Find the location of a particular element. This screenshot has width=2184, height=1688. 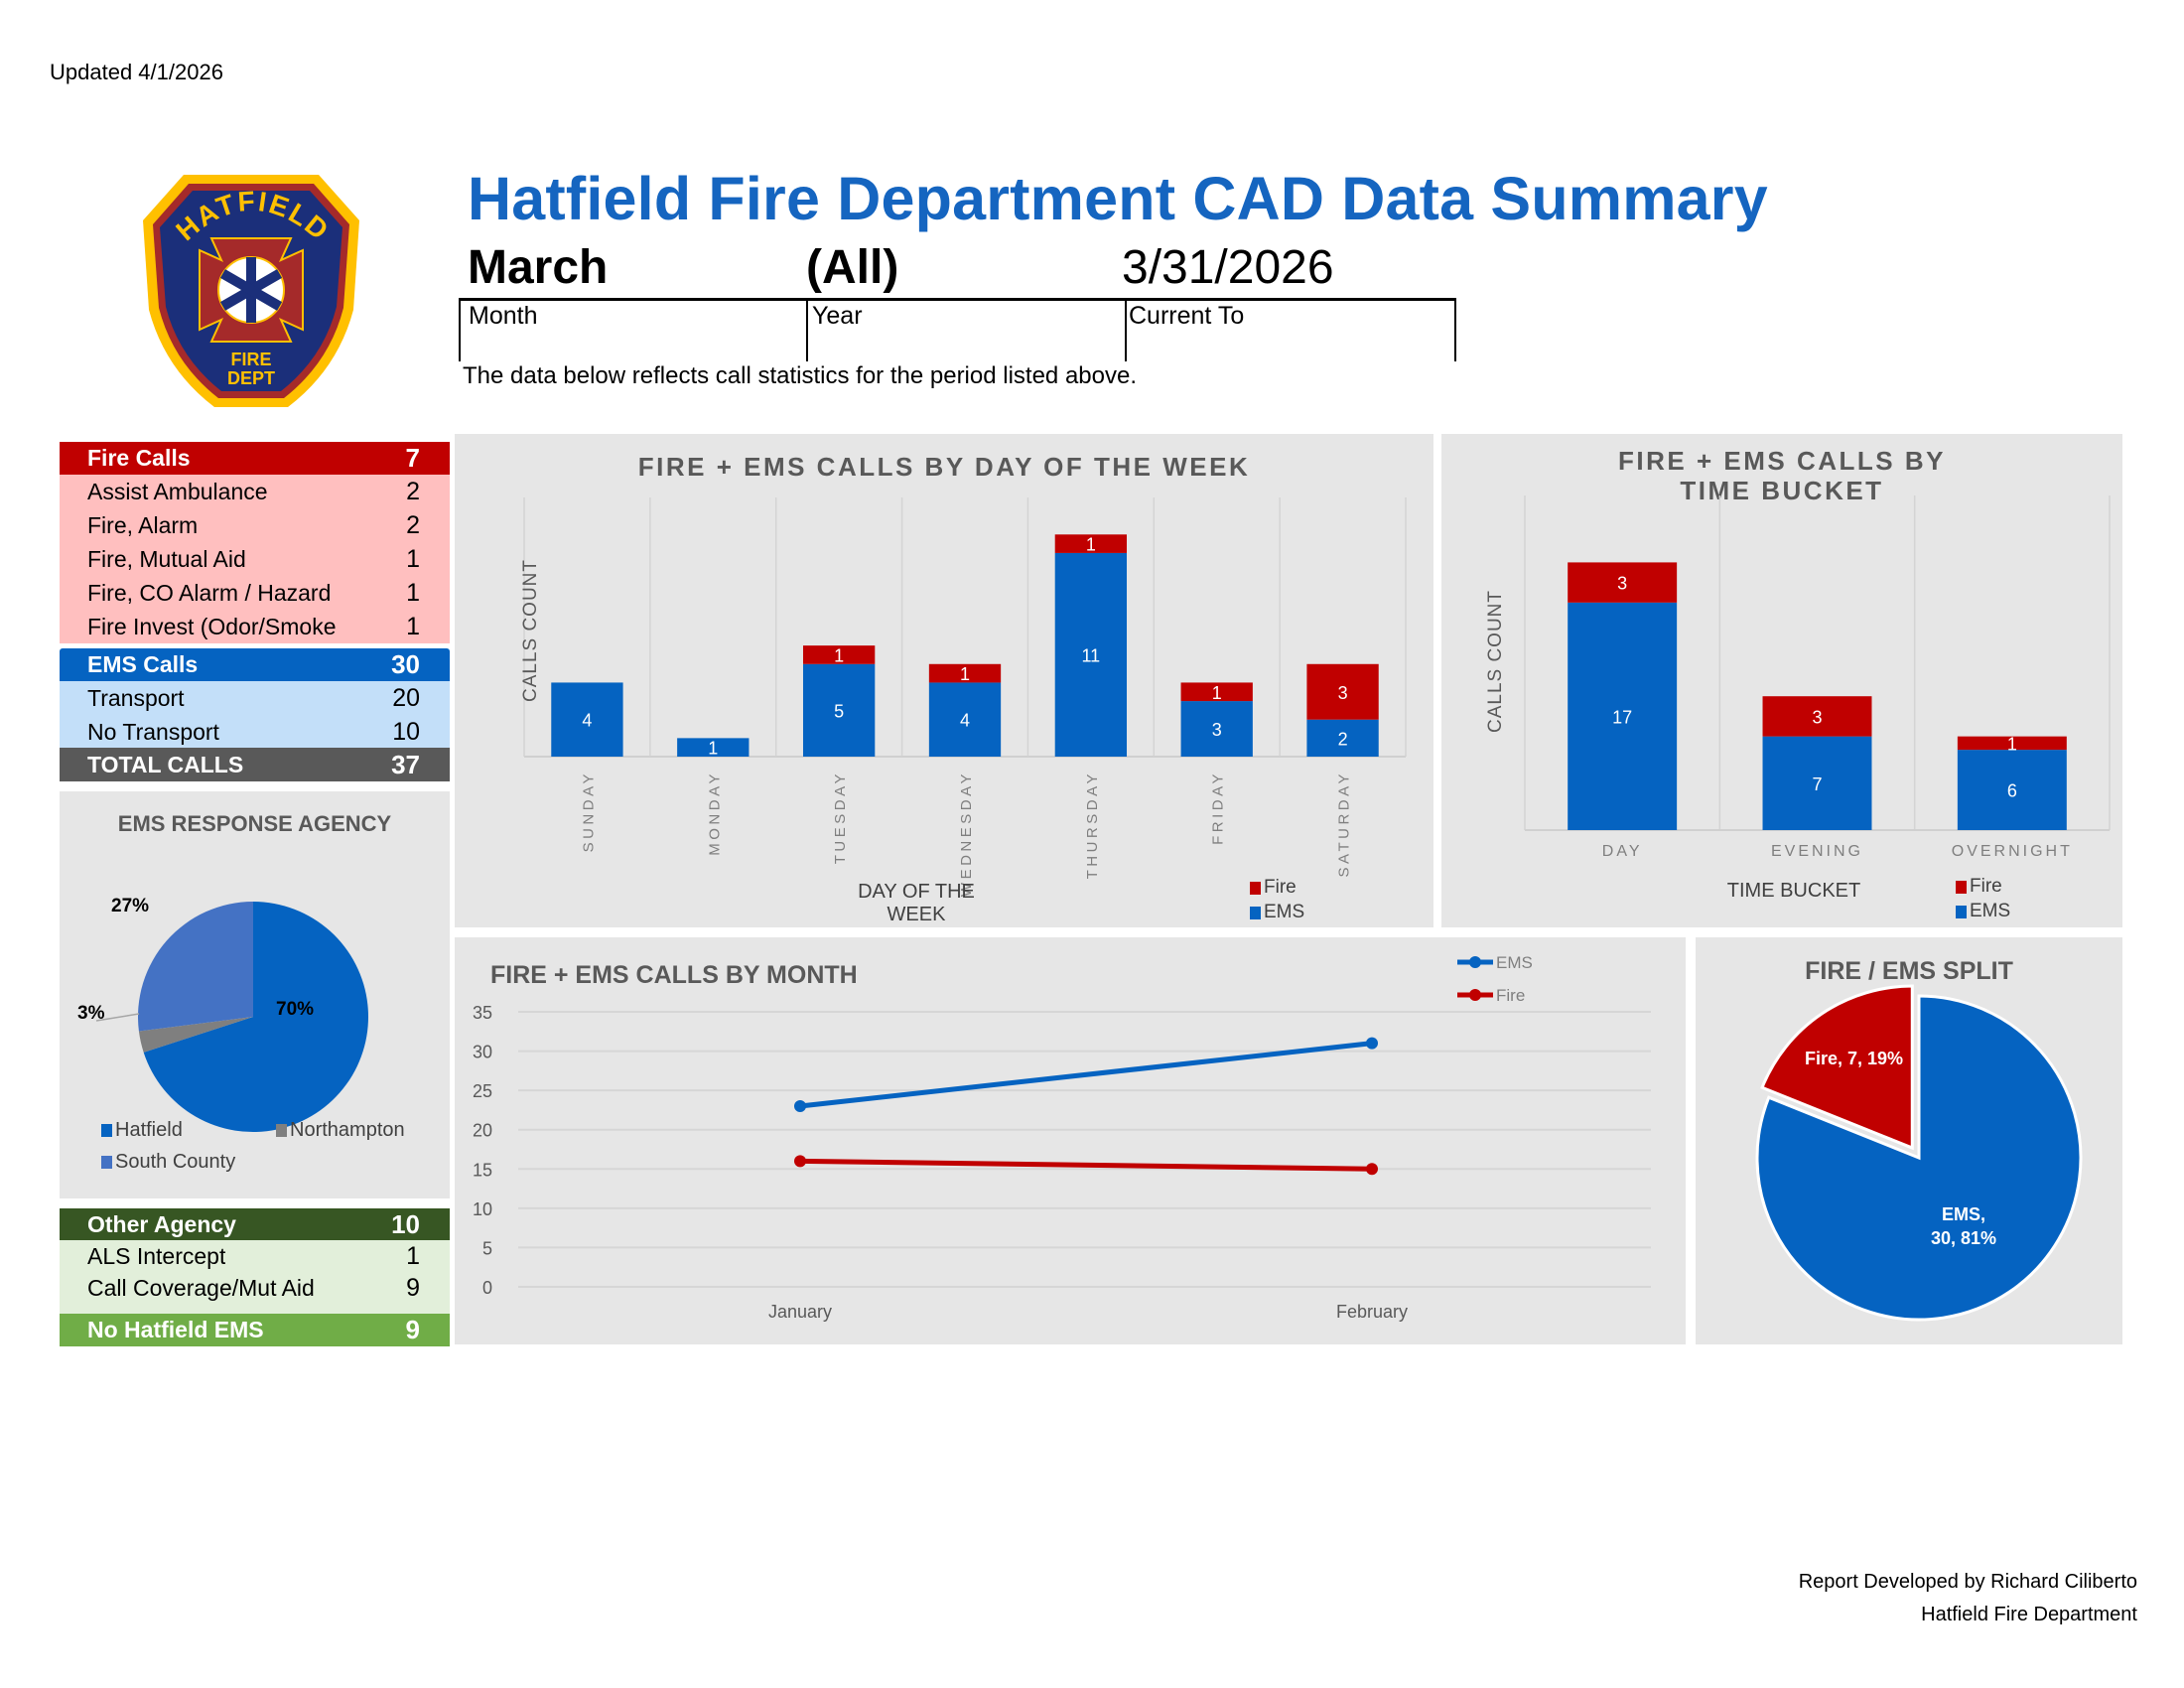

item-label: Fire Invest (Odor/Smoke is located at coordinates (212, 626).